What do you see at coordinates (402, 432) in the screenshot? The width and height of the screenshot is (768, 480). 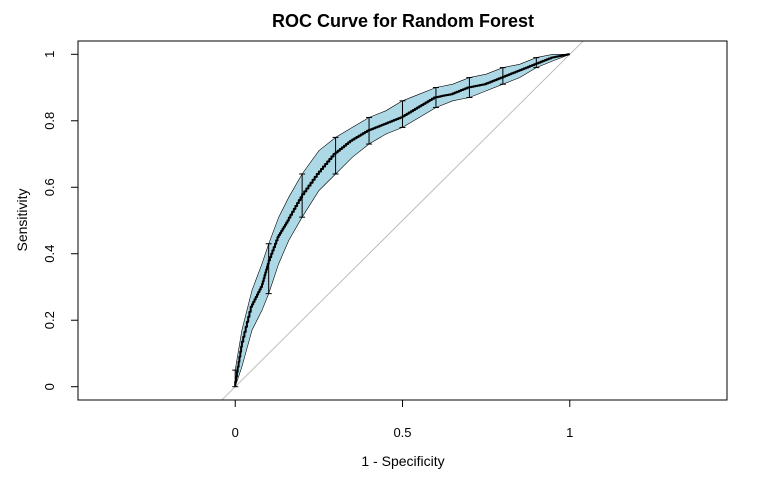 I see `x-tick-label: 0.5` at bounding box center [402, 432].